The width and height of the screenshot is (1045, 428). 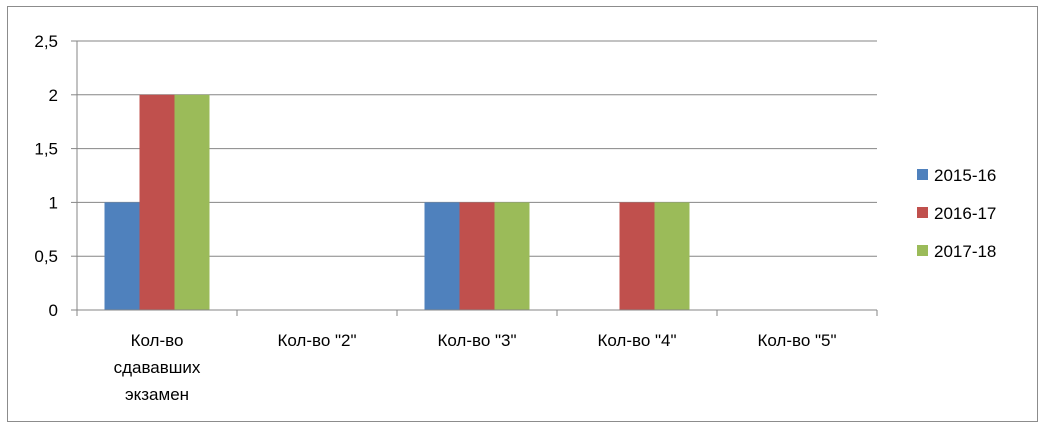 I want to click on y-tick-label: 1,5, so click(x=46, y=149).